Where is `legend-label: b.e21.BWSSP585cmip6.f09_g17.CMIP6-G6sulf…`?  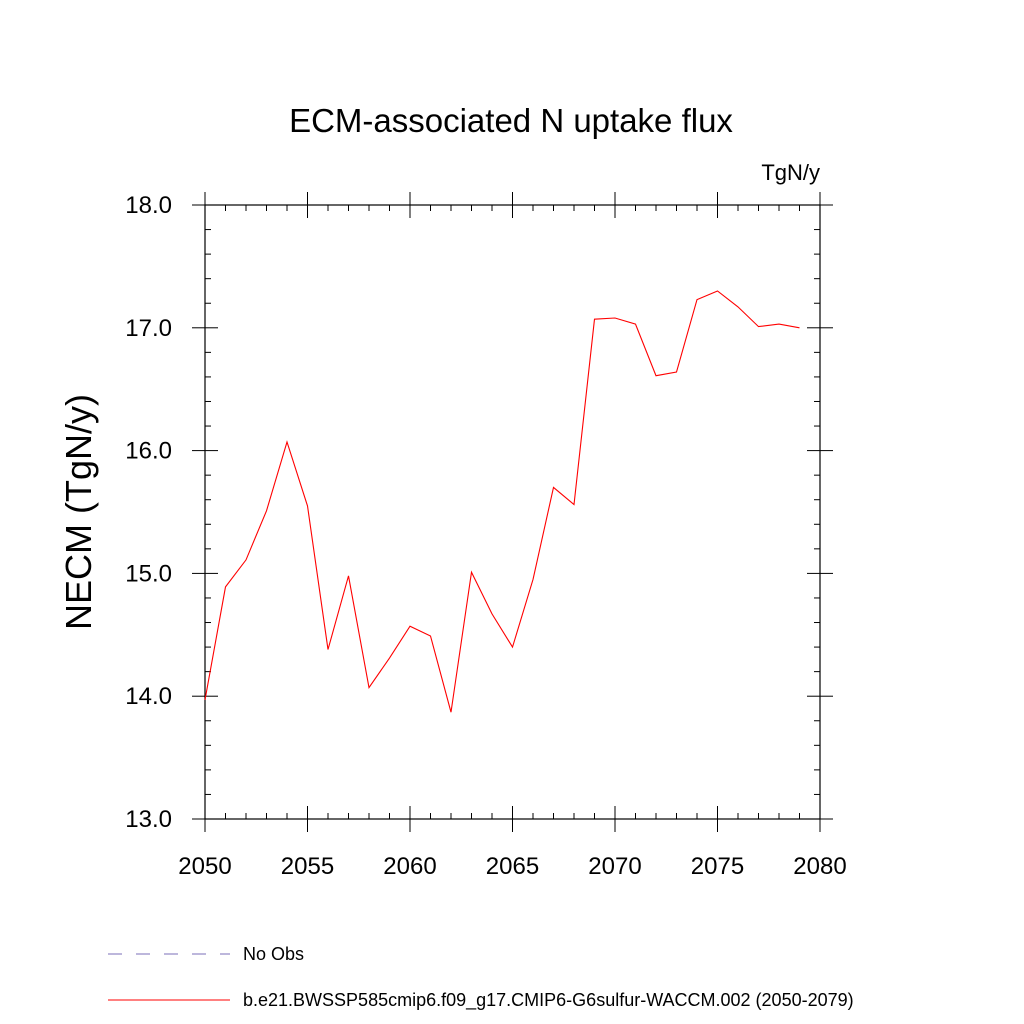
legend-label: b.e21.BWSSP585cmip6.f09_g17.CMIP6-G6sulf… is located at coordinates (548, 1000).